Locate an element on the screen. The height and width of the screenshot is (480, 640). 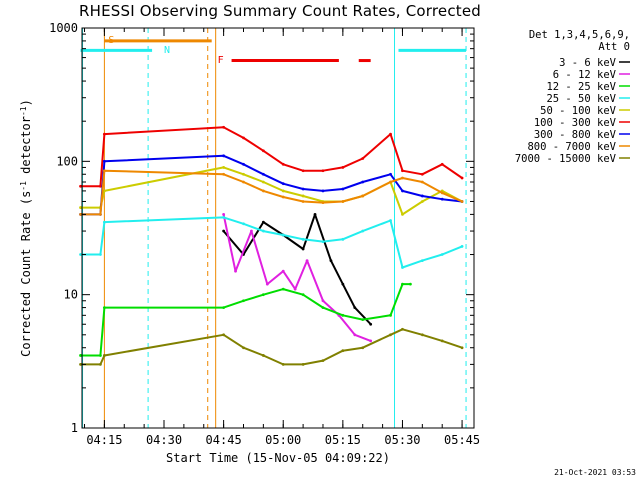
y-axis-label-part: ) is located at coordinates (26, 102).